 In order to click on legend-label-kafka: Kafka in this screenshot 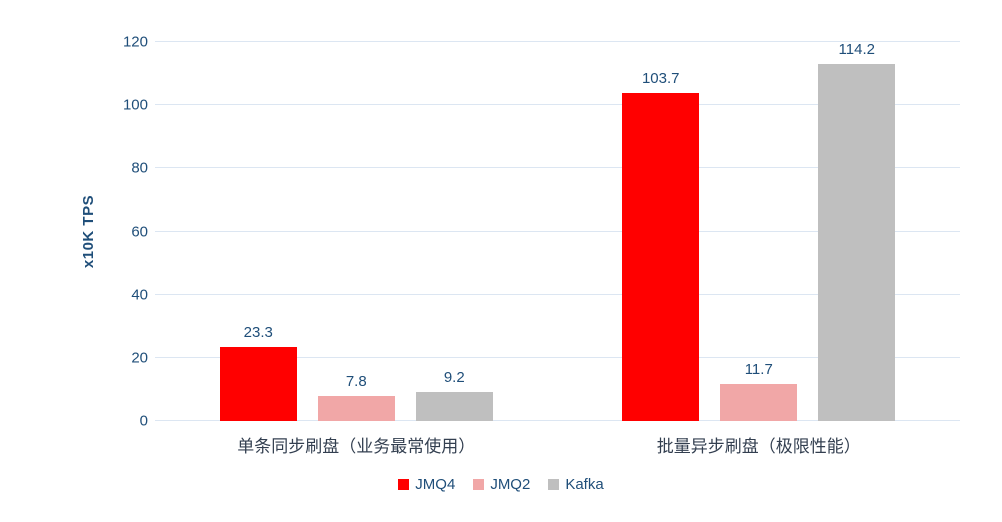, I will do `click(584, 484)`.